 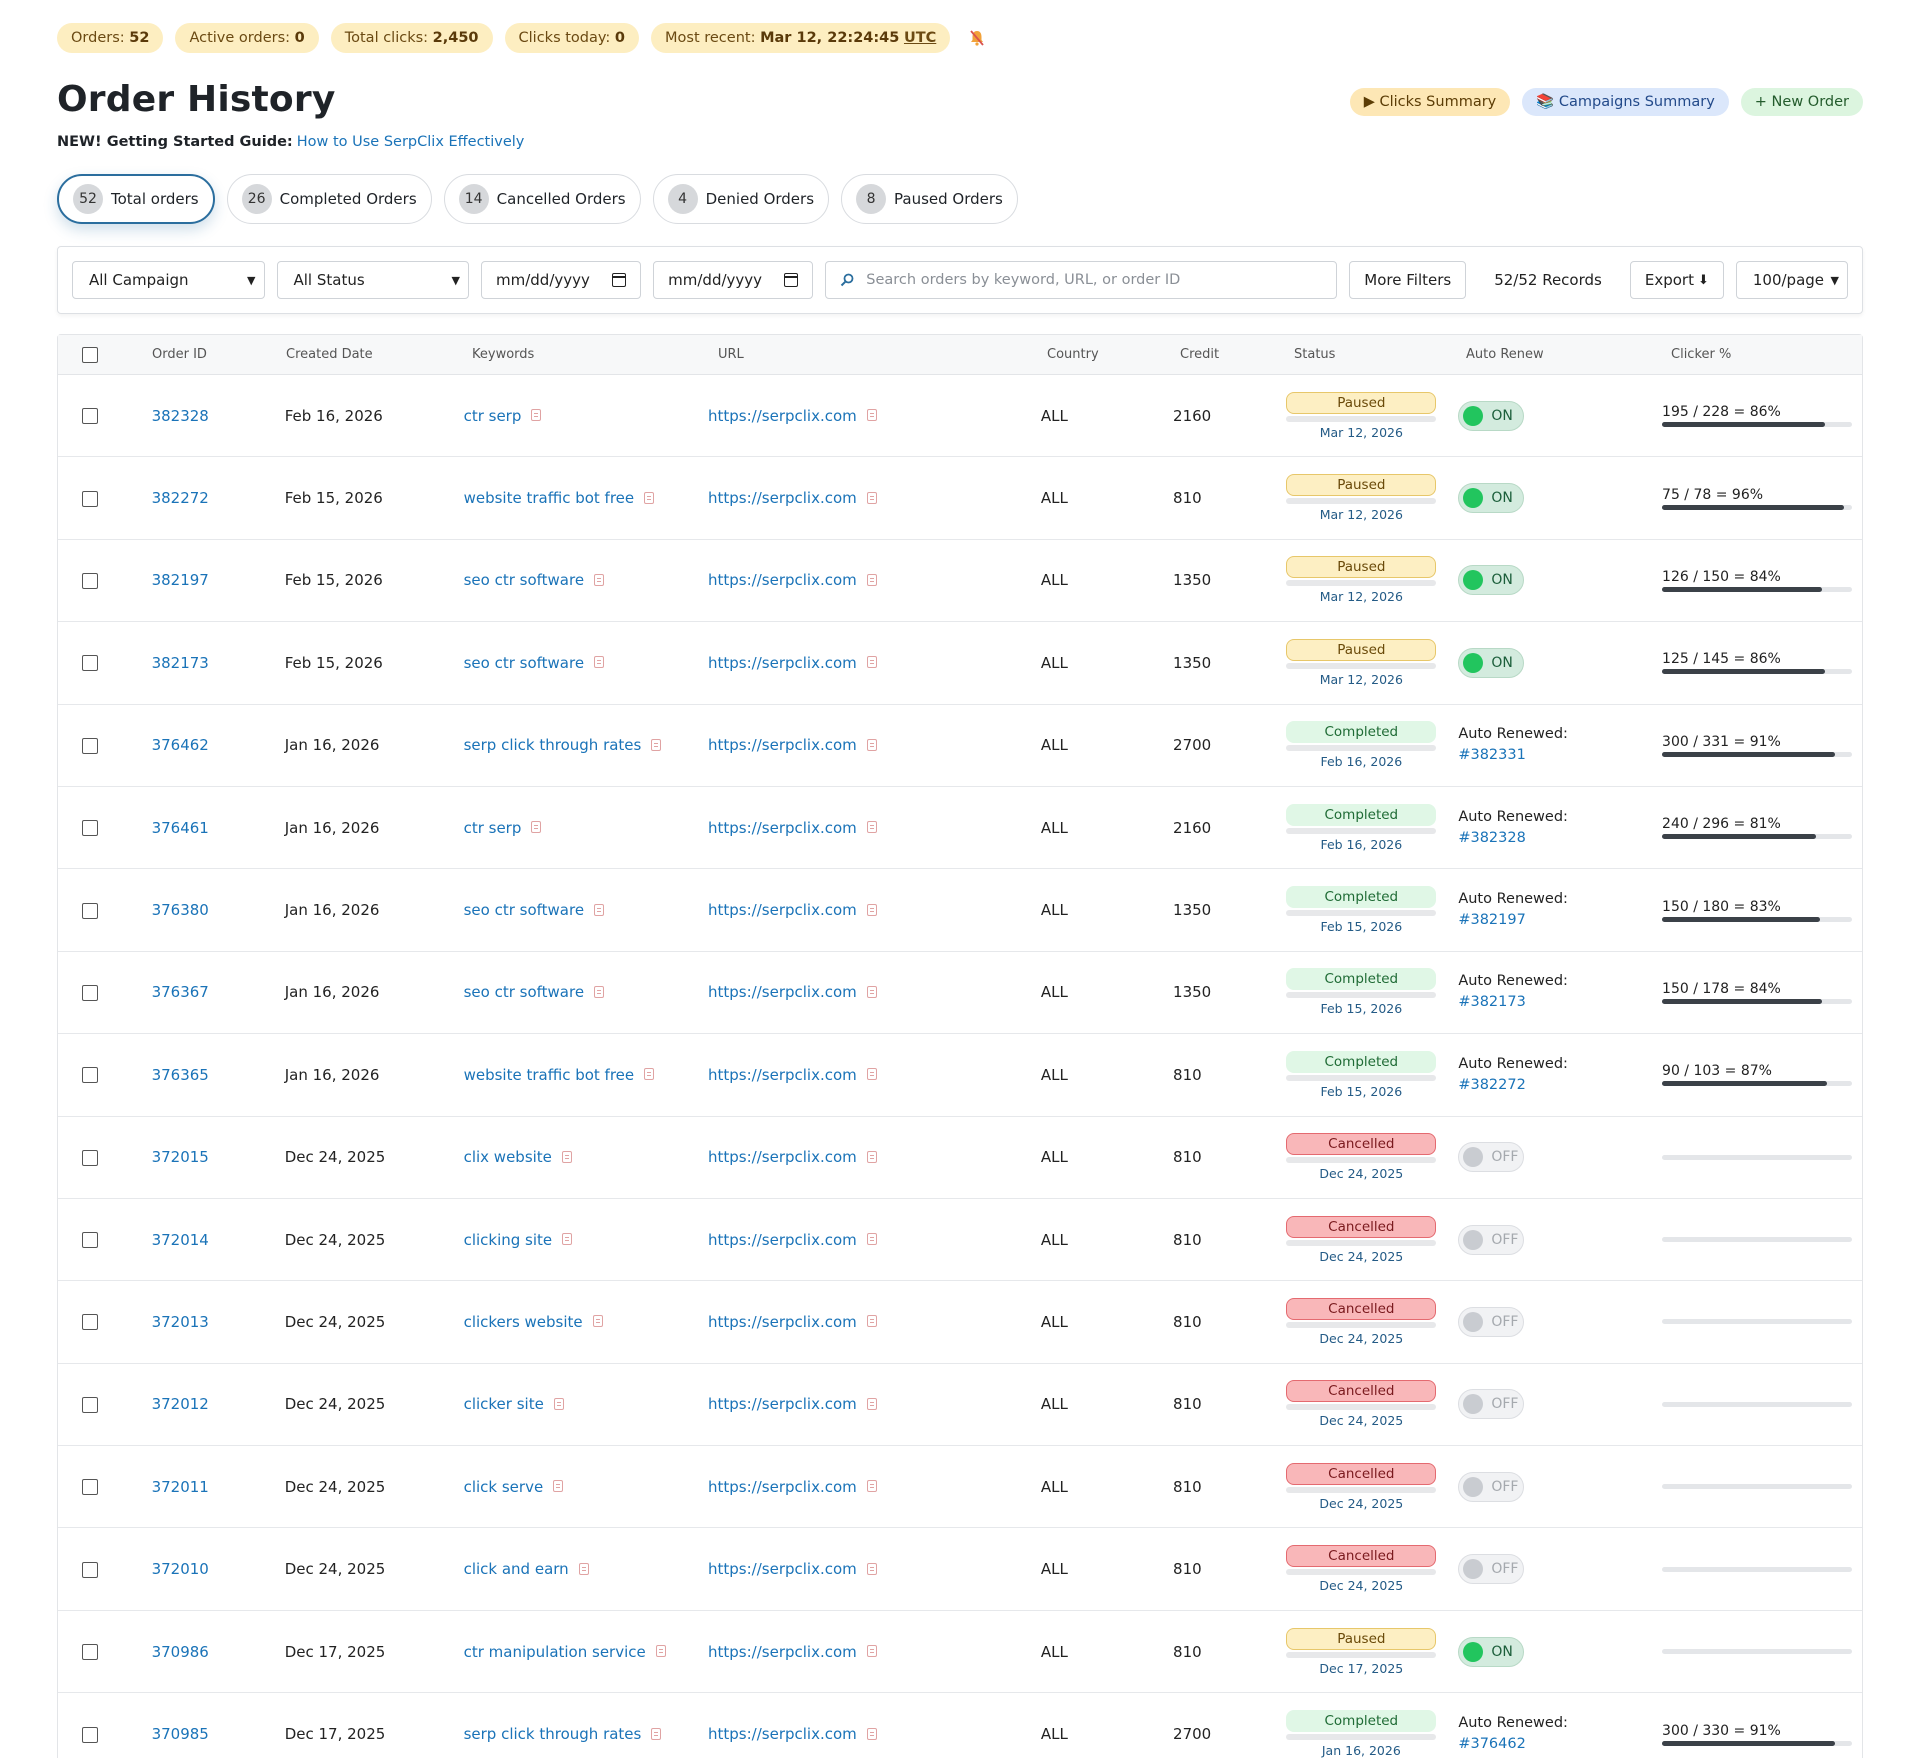 I want to click on status-select: All Status ▼, so click(x=372, y=280).